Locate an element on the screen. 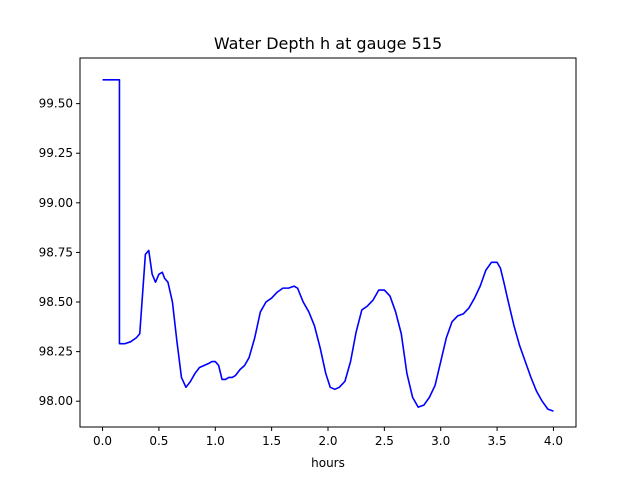  x-tick-label: 3.0 is located at coordinates (440, 441).